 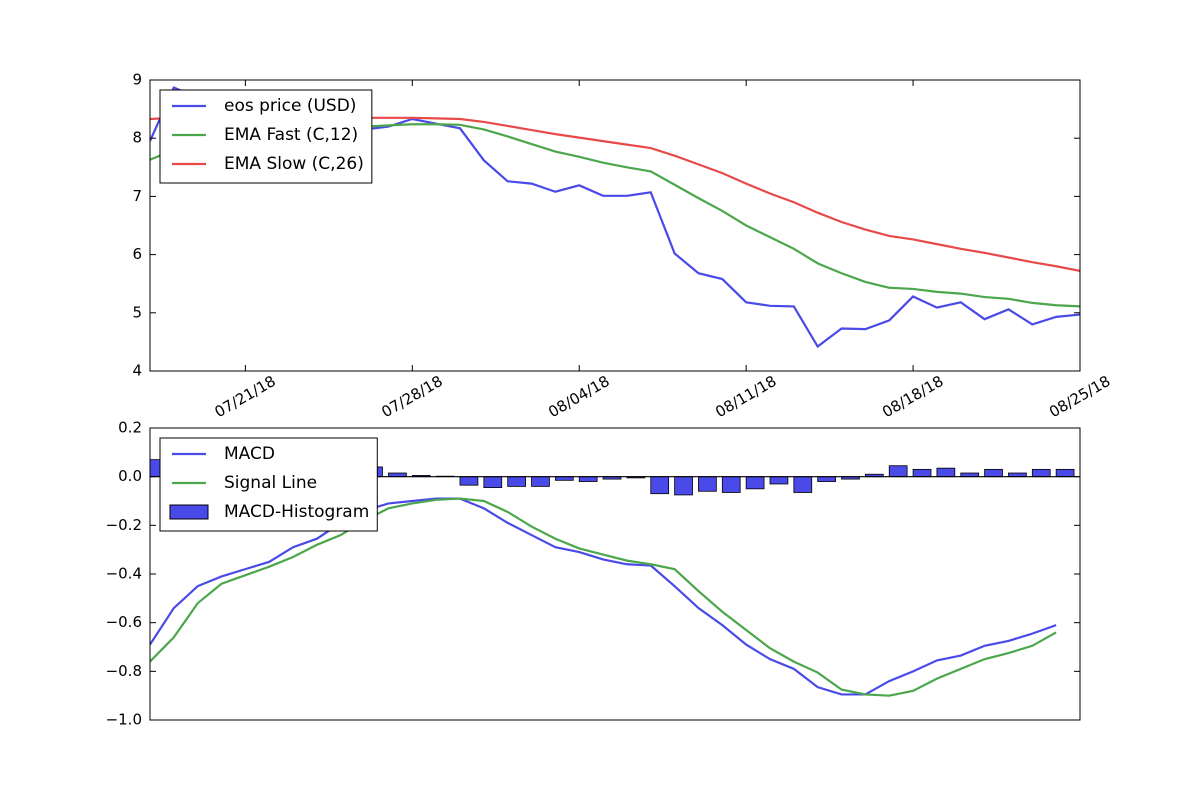 I want to click on x-tick-label: 08/11/18, so click(x=745, y=396).